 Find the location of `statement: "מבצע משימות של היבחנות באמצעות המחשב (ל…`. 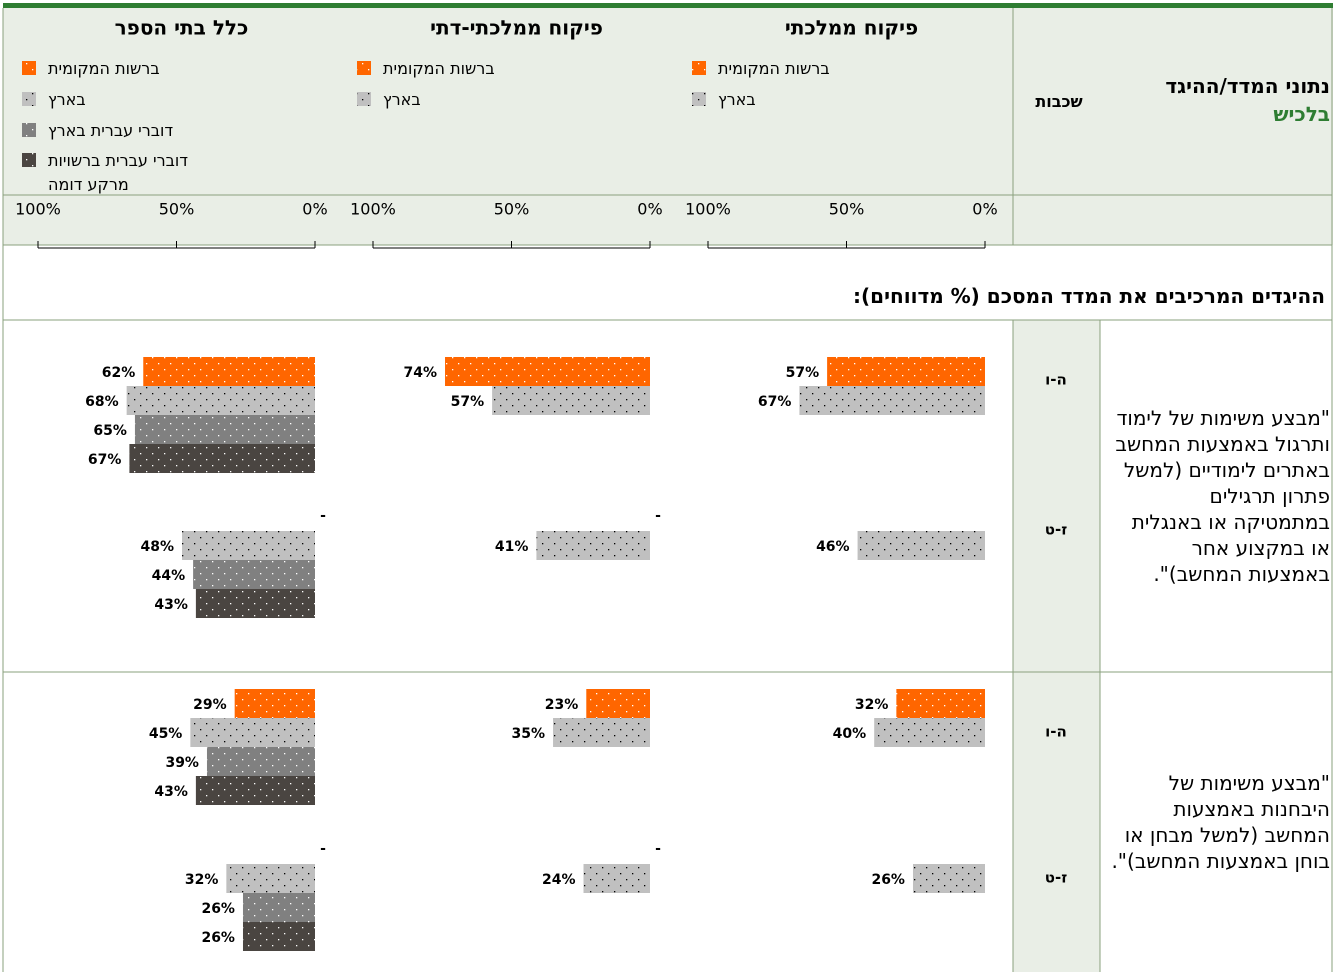

statement: "מבצע משימות של היבחנות באמצעות המחשב (ל… is located at coordinates (1220, 822).